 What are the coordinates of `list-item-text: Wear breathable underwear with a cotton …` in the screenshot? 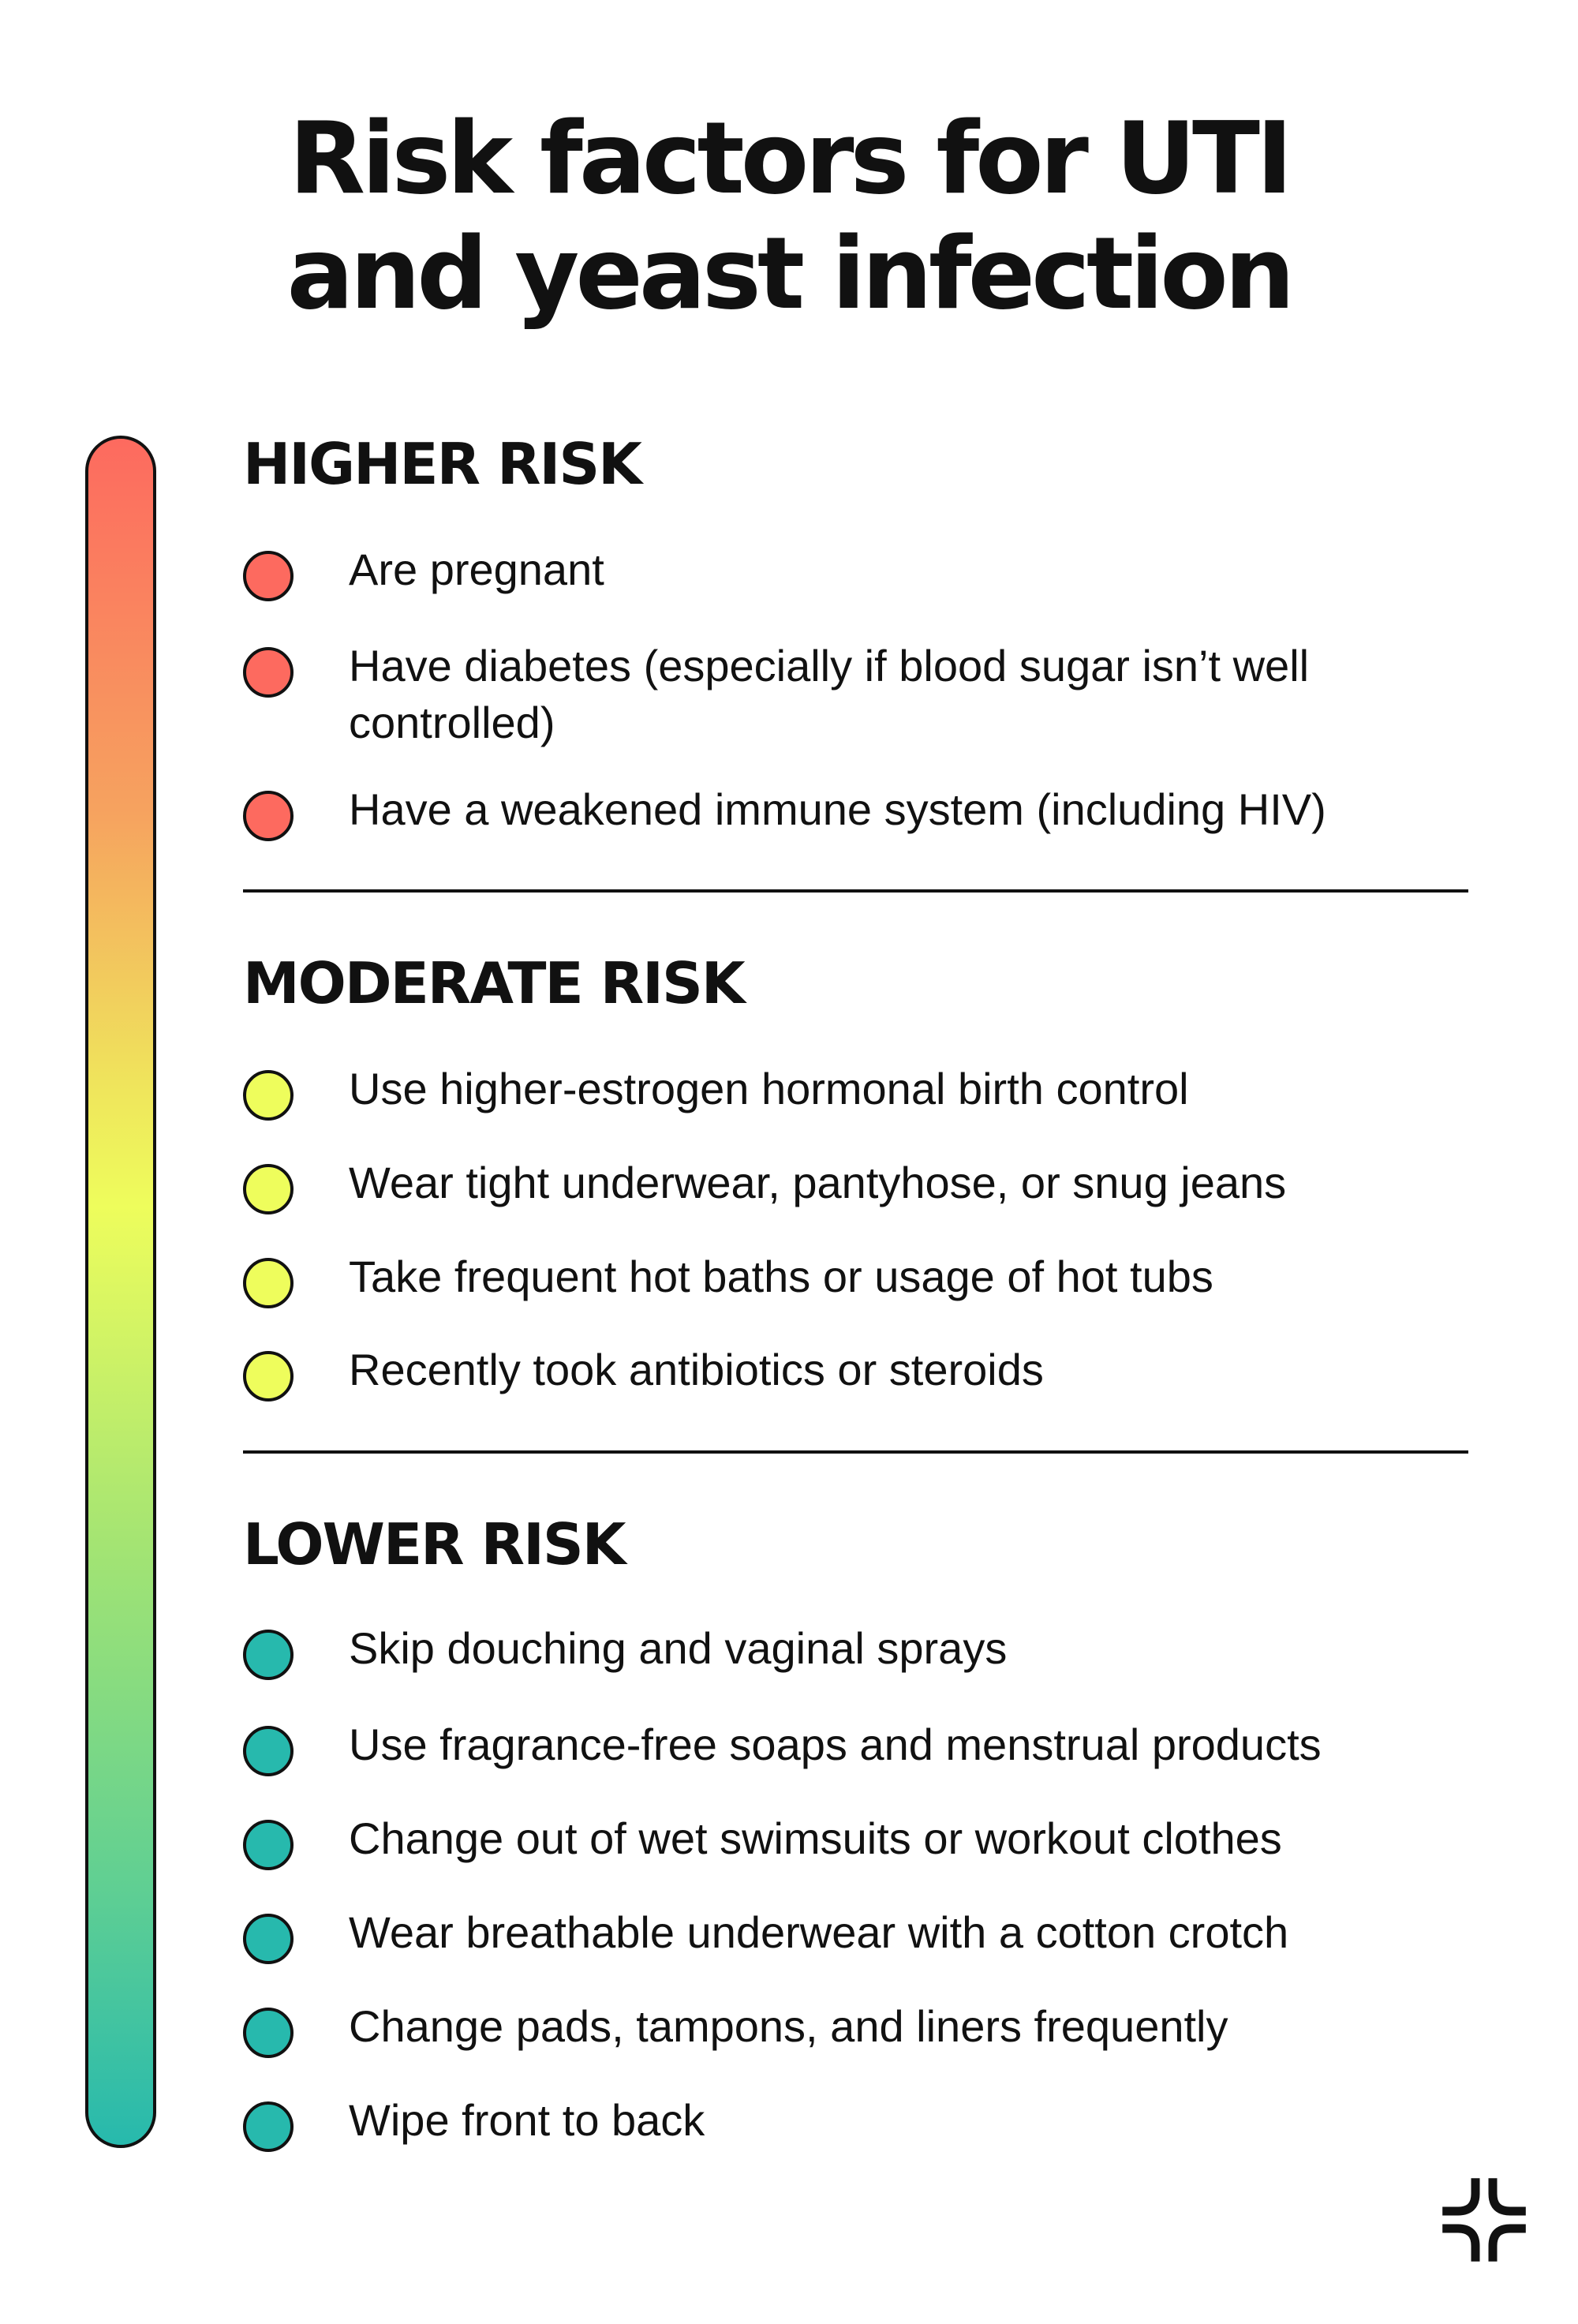 It's located at (819, 1932).